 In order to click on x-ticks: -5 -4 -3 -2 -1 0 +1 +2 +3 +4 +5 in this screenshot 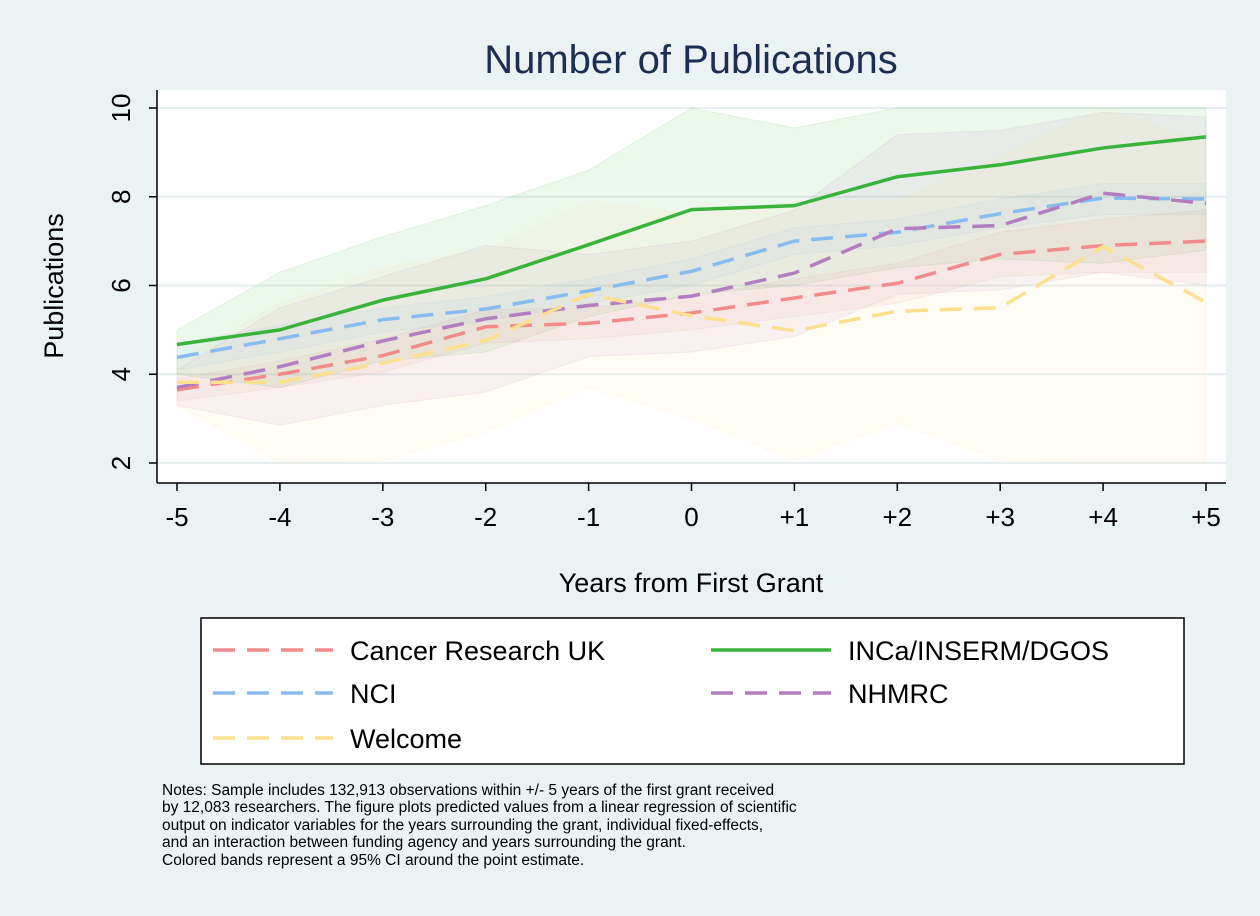, I will do `click(693, 507)`.